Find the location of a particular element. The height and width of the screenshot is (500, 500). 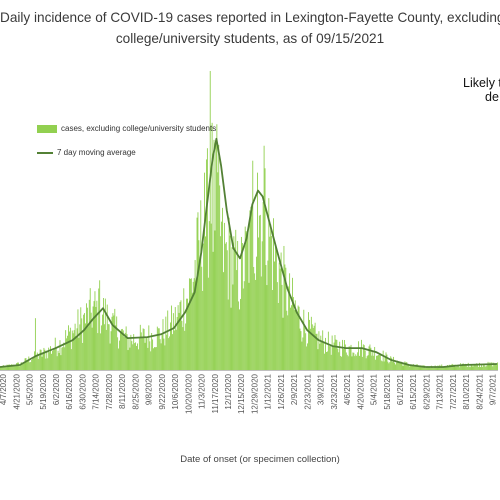

x-tick-label: 5/4/2021 is located at coordinates (374, 389).